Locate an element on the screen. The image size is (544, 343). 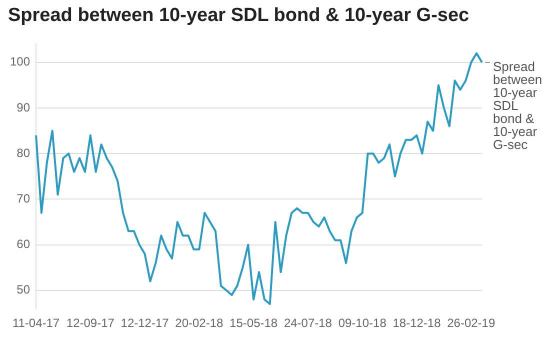
x-tick-label: 11-04-17 is located at coordinates (36, 323).